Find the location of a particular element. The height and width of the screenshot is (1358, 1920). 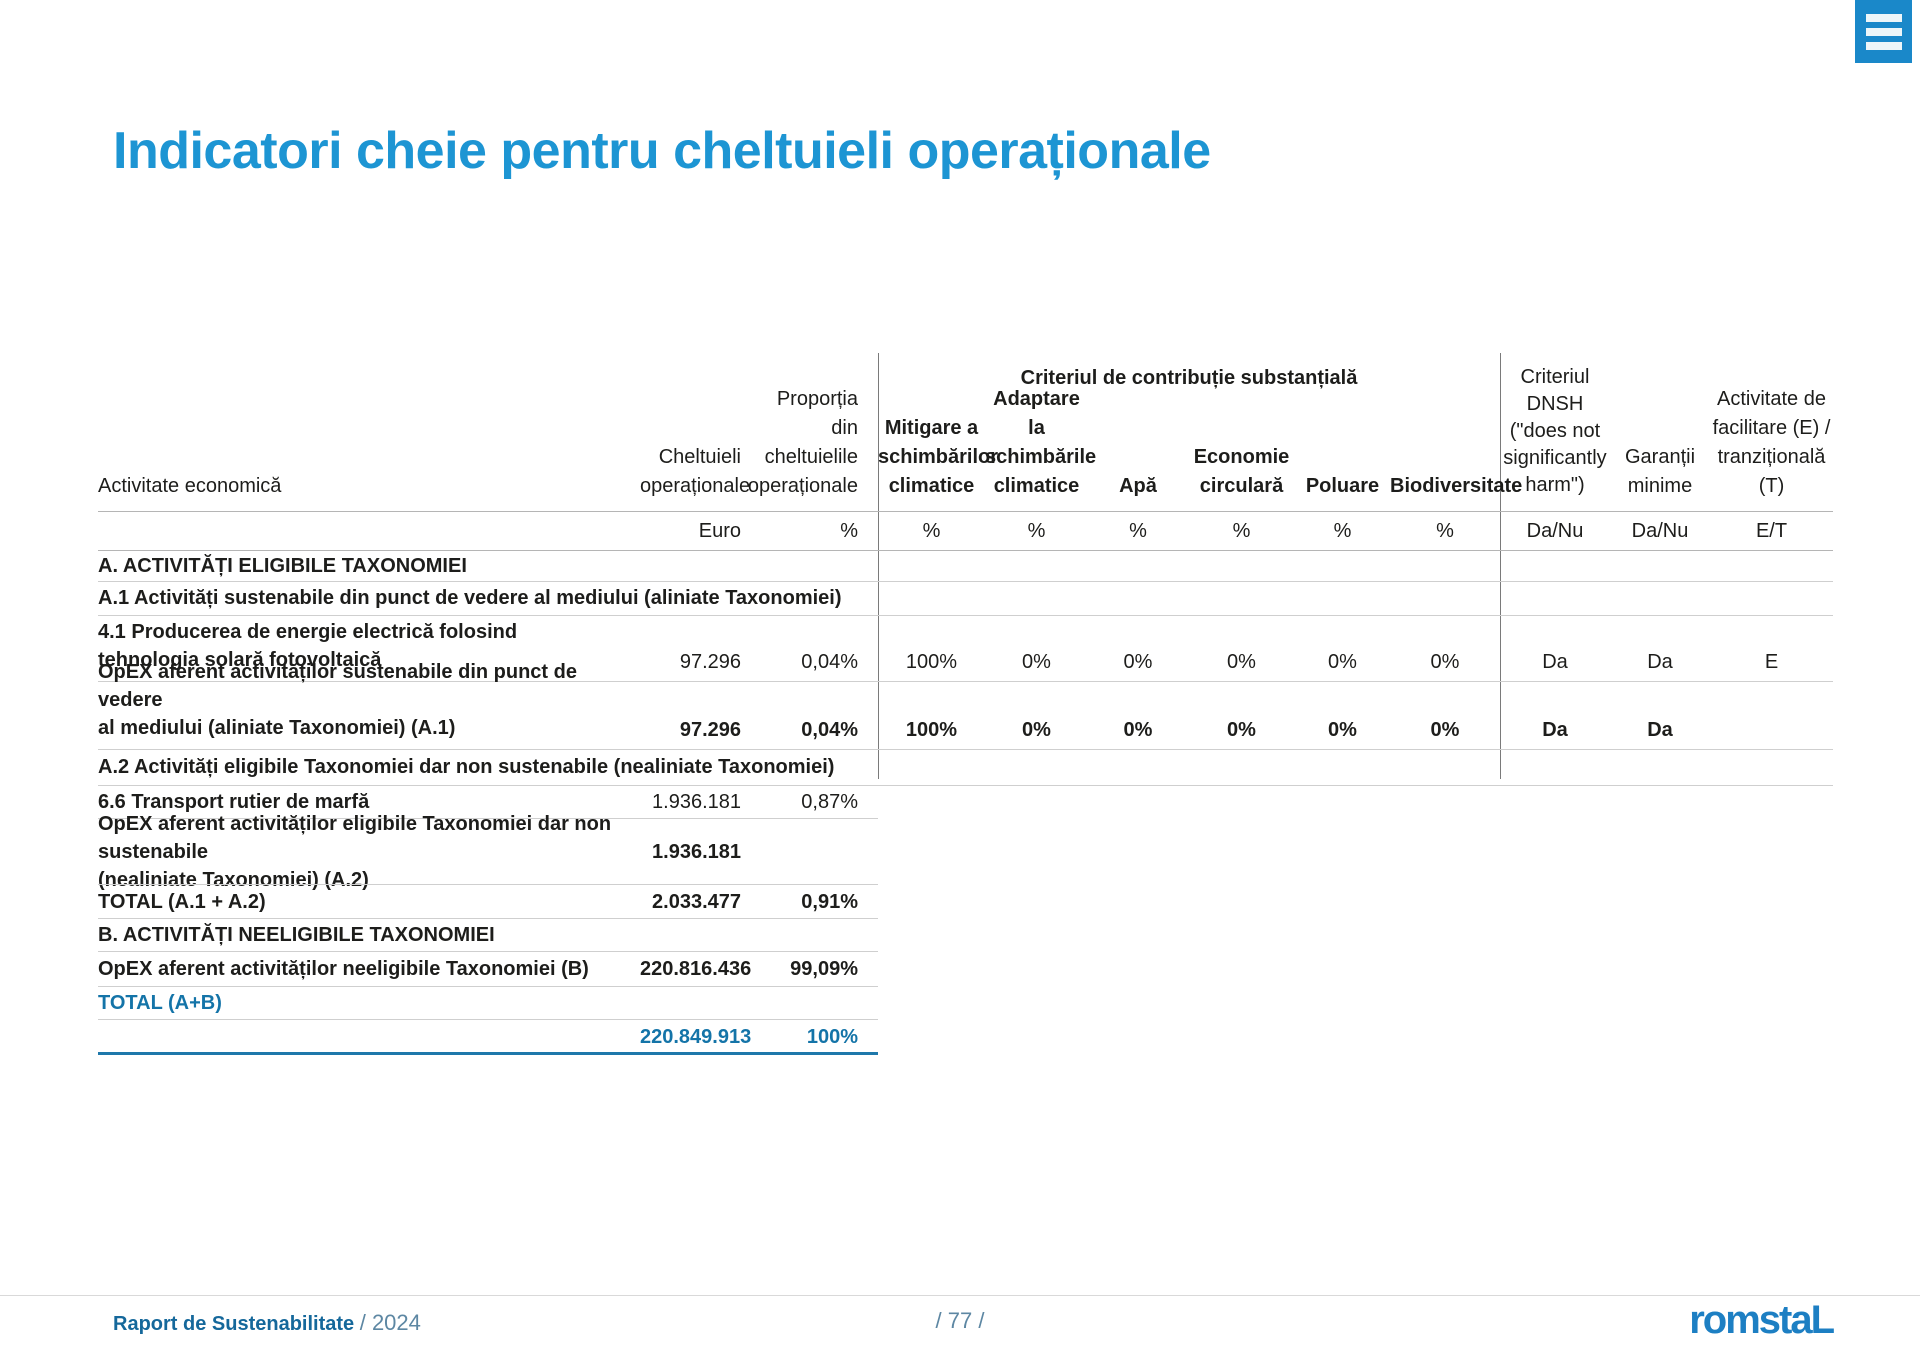

units-row: Euro % % % % % % % Da/Nu Da/Nu E/T is located at coordinates (965, 531).